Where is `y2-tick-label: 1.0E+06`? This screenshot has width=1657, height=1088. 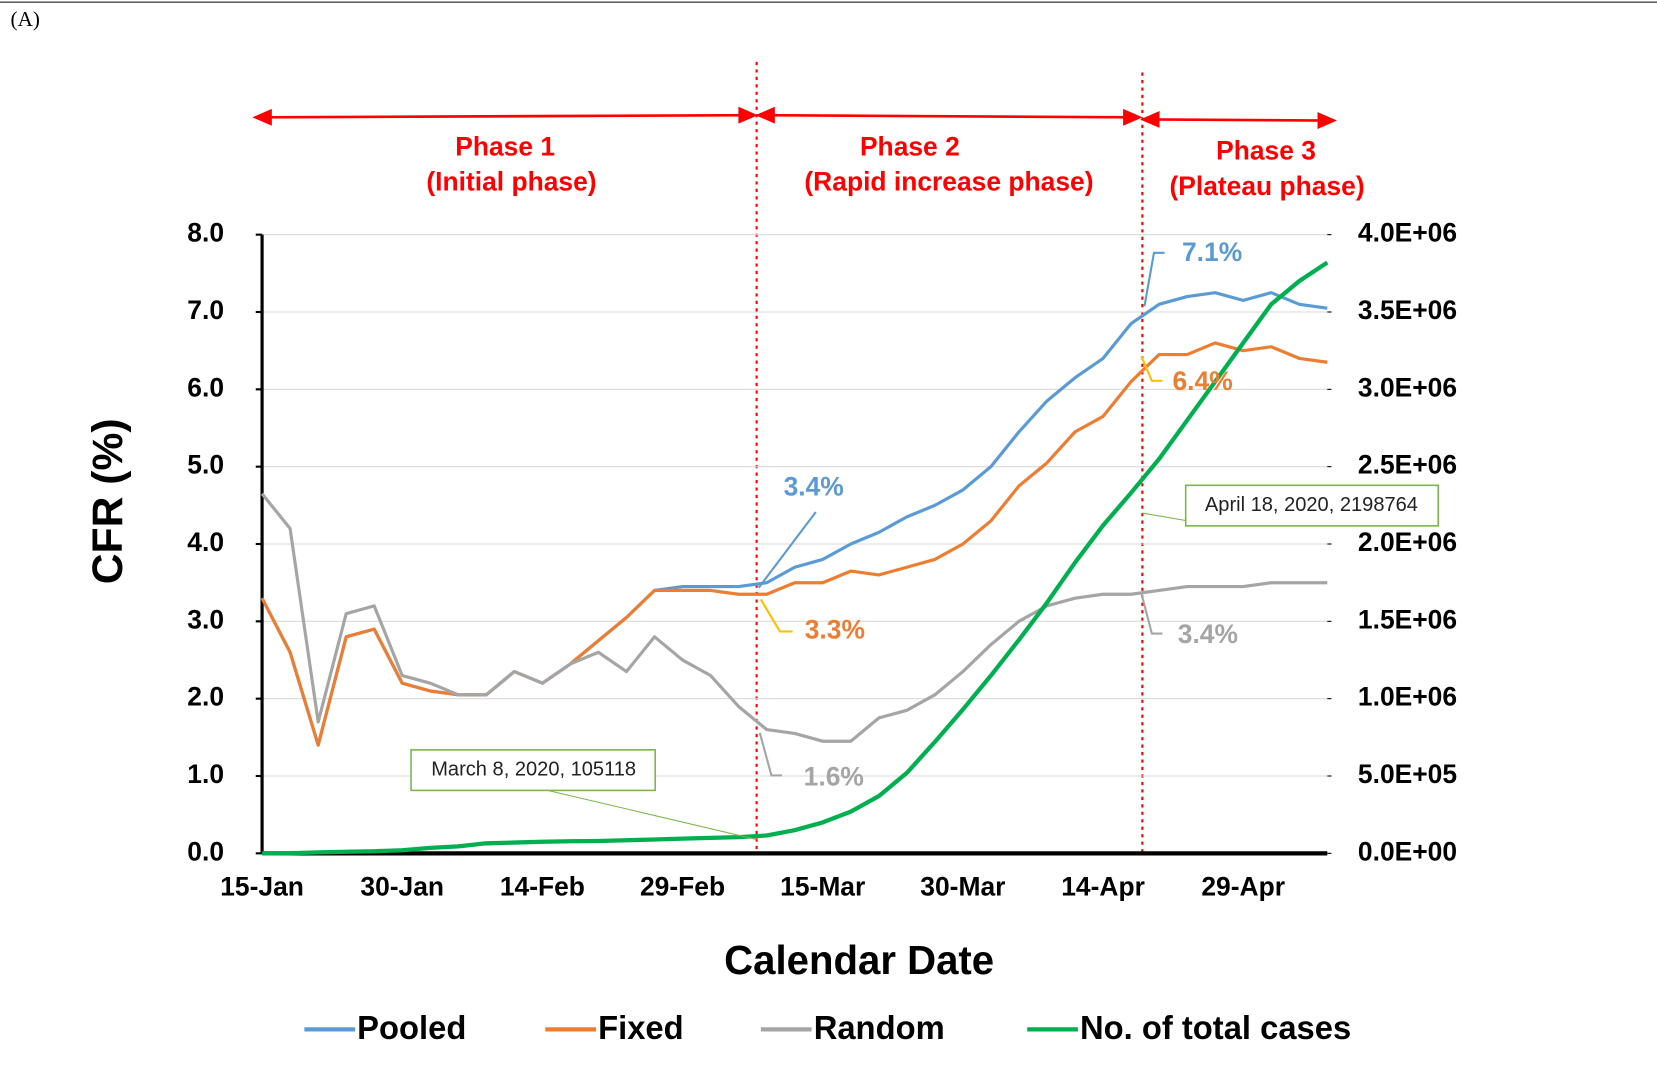
y2-tick-label: 1.0E+06 is located at coordinates (1407, 697).